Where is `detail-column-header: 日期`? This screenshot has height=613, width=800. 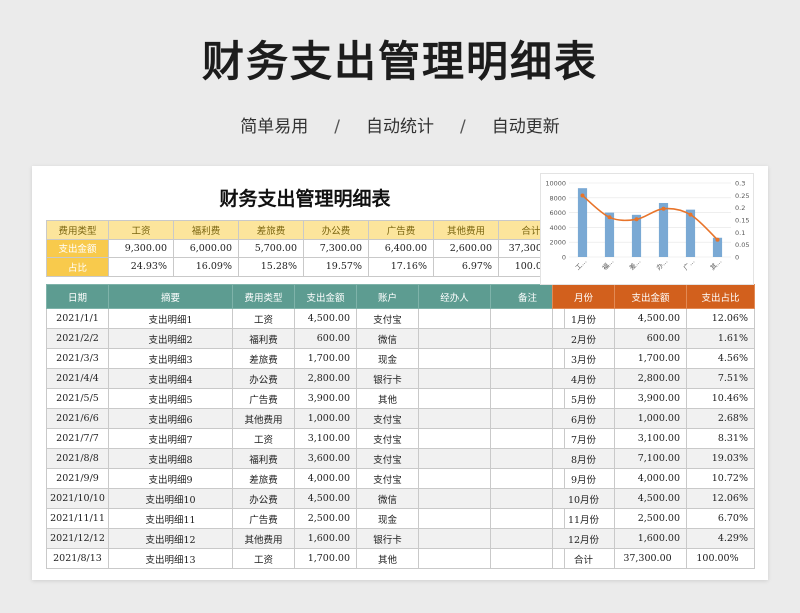
detail-column-header: 日期 is located at coordinates (77, 296).